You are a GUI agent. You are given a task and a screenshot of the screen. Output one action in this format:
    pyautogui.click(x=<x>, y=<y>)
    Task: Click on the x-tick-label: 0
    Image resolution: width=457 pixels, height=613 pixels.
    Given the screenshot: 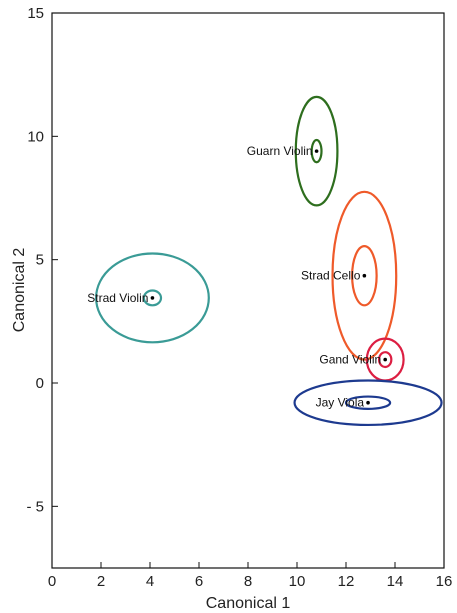 What is the action you would take?
    pyautogui.click(x=52, y=581)
    